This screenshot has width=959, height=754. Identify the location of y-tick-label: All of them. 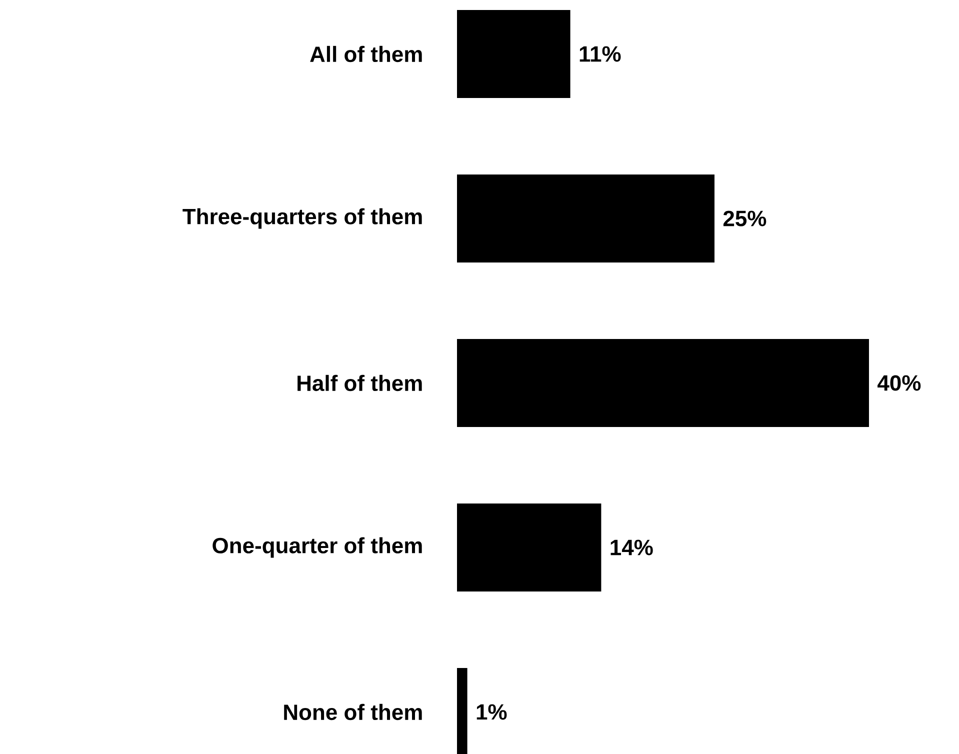
(366, 54).